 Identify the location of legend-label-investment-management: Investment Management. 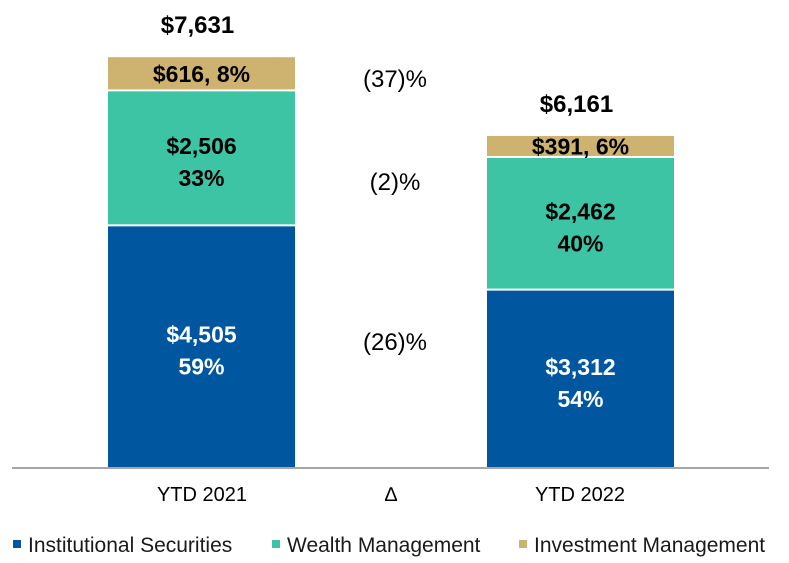
(649, 545).